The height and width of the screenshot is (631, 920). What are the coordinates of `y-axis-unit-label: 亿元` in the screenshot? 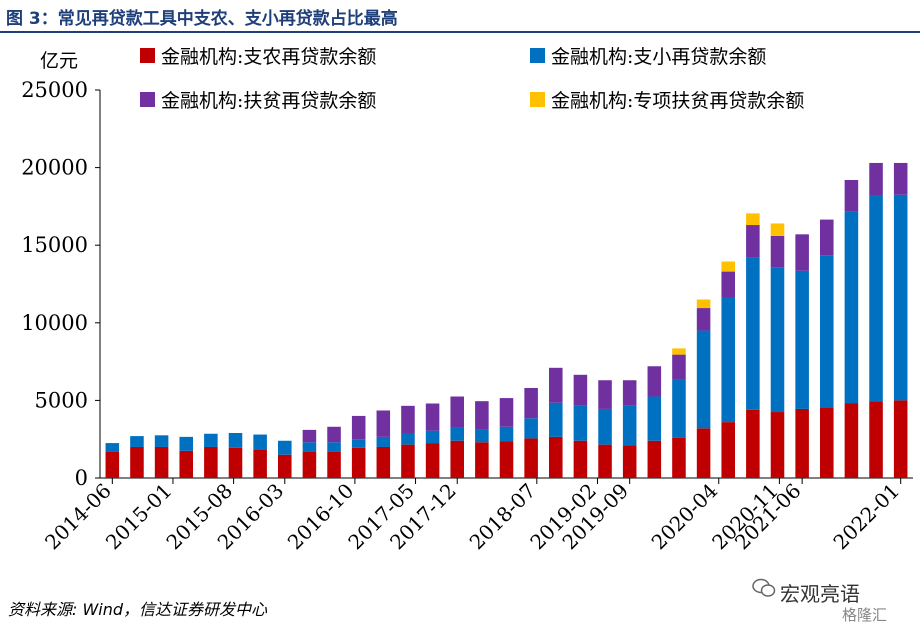 It's located at (59, 61).